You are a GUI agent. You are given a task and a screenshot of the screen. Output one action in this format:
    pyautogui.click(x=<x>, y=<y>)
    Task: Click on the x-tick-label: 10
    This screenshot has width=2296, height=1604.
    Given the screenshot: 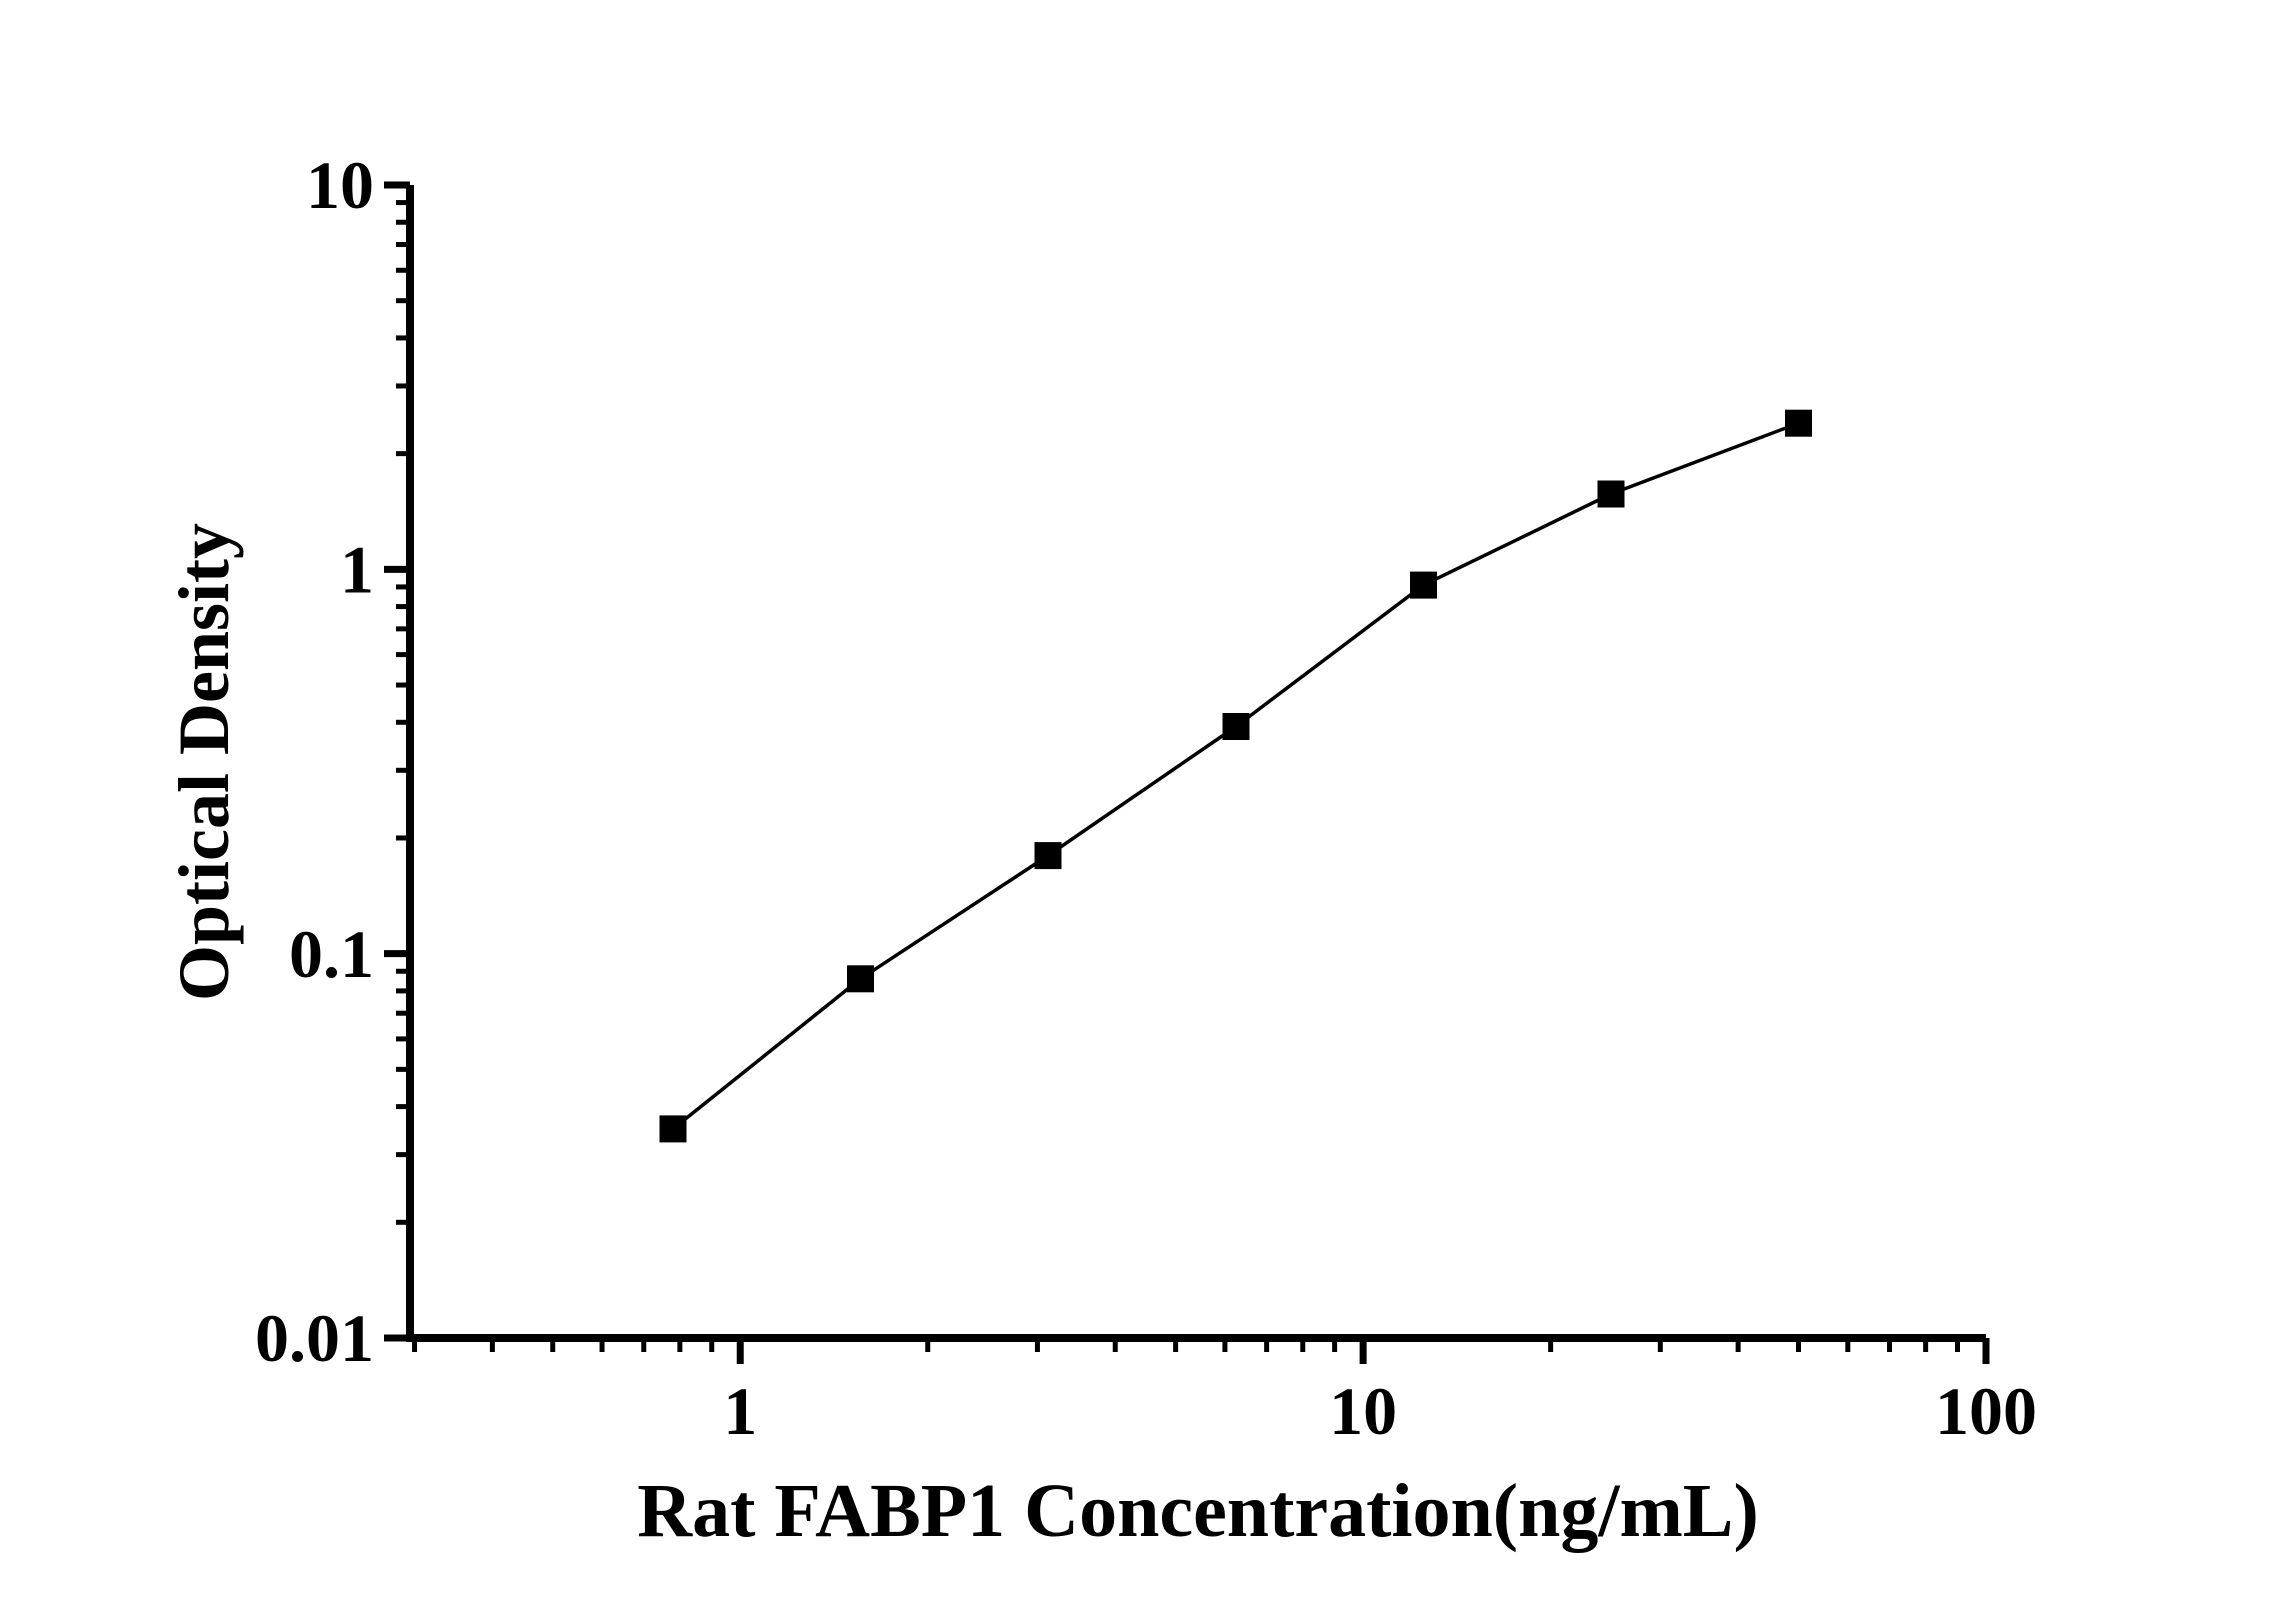 What is the action you would take?
    pyautogui.click(x=1363, y=1411)
    